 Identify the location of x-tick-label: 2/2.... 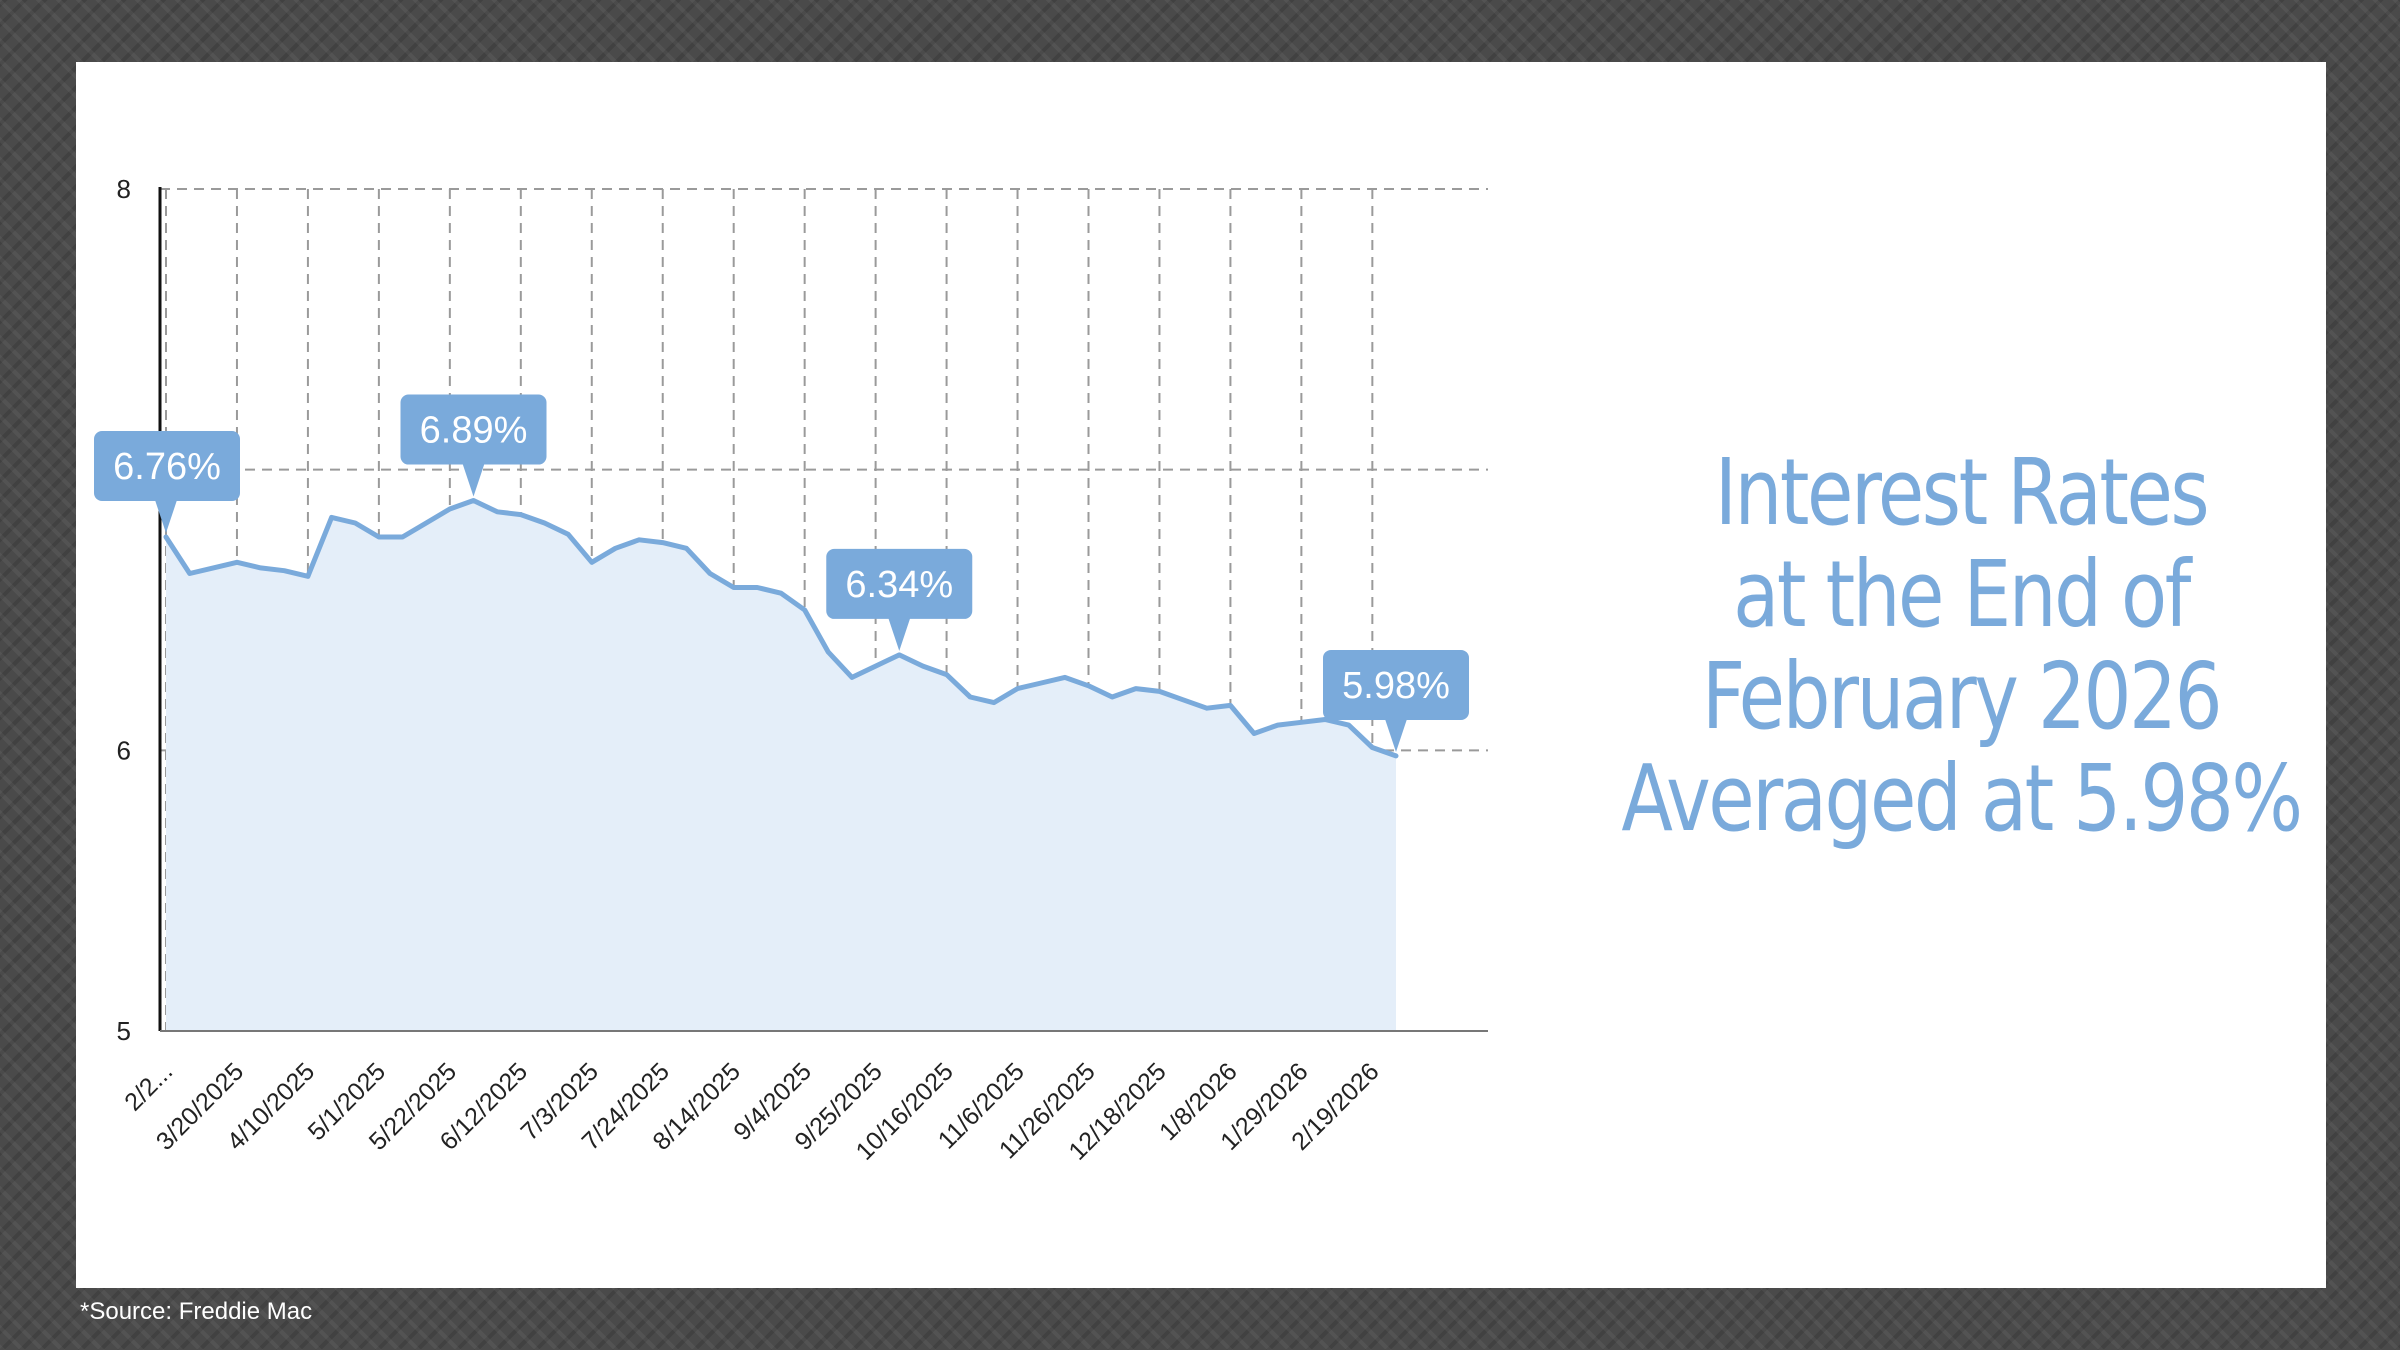
(148, 1086).